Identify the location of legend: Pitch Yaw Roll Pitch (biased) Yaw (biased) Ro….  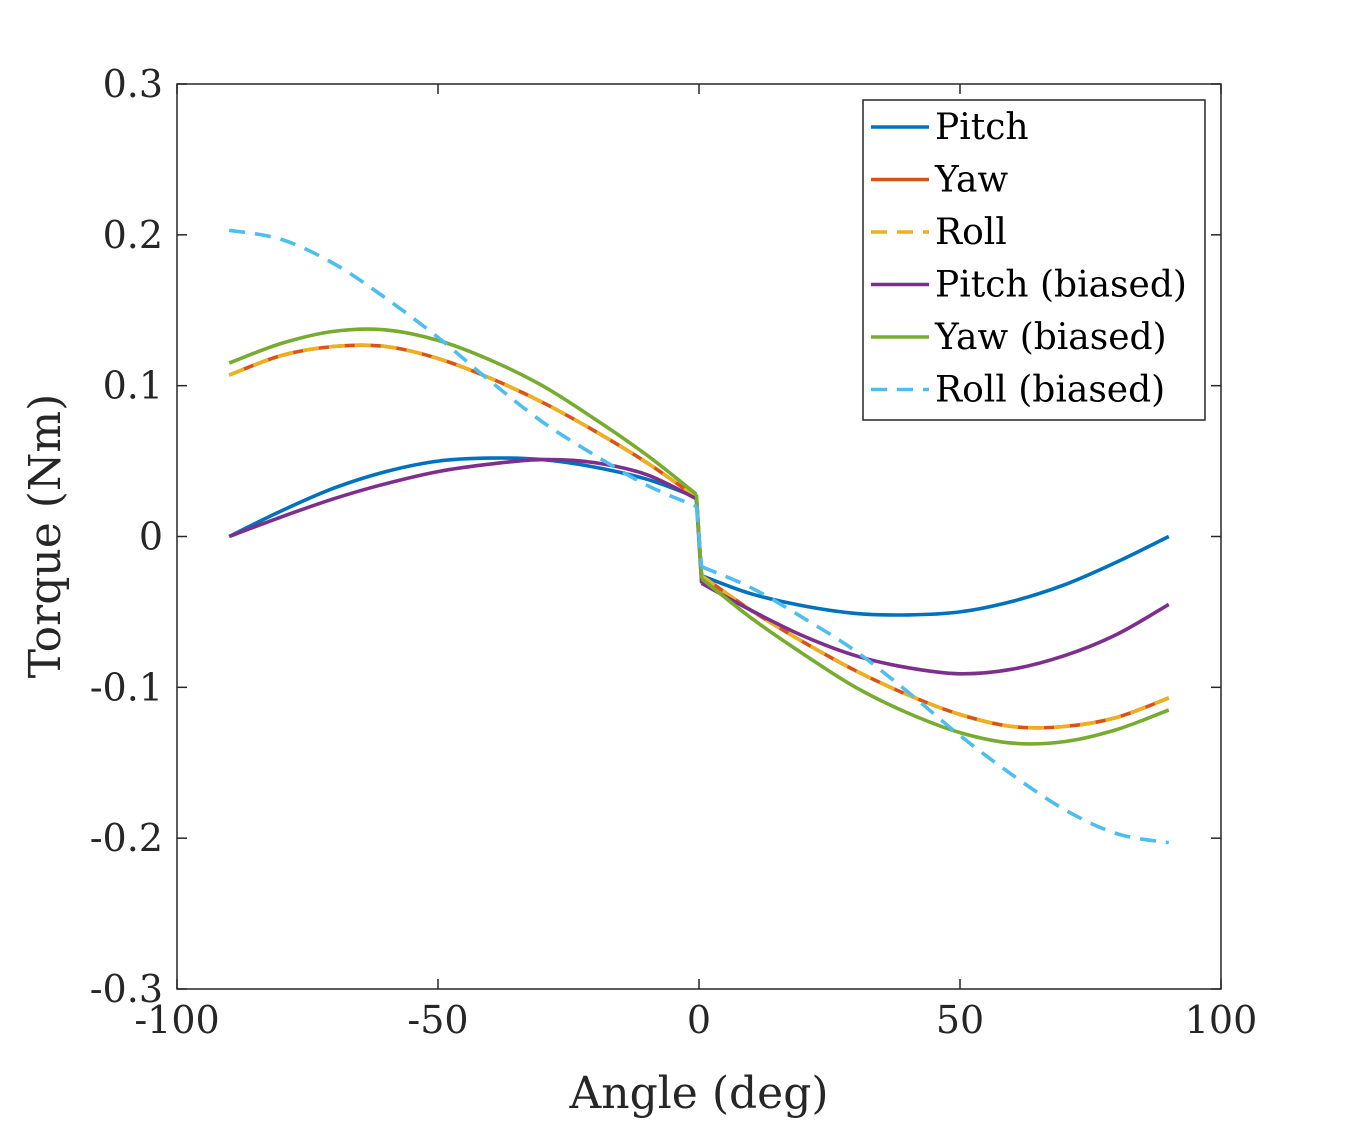
(1034, 260).